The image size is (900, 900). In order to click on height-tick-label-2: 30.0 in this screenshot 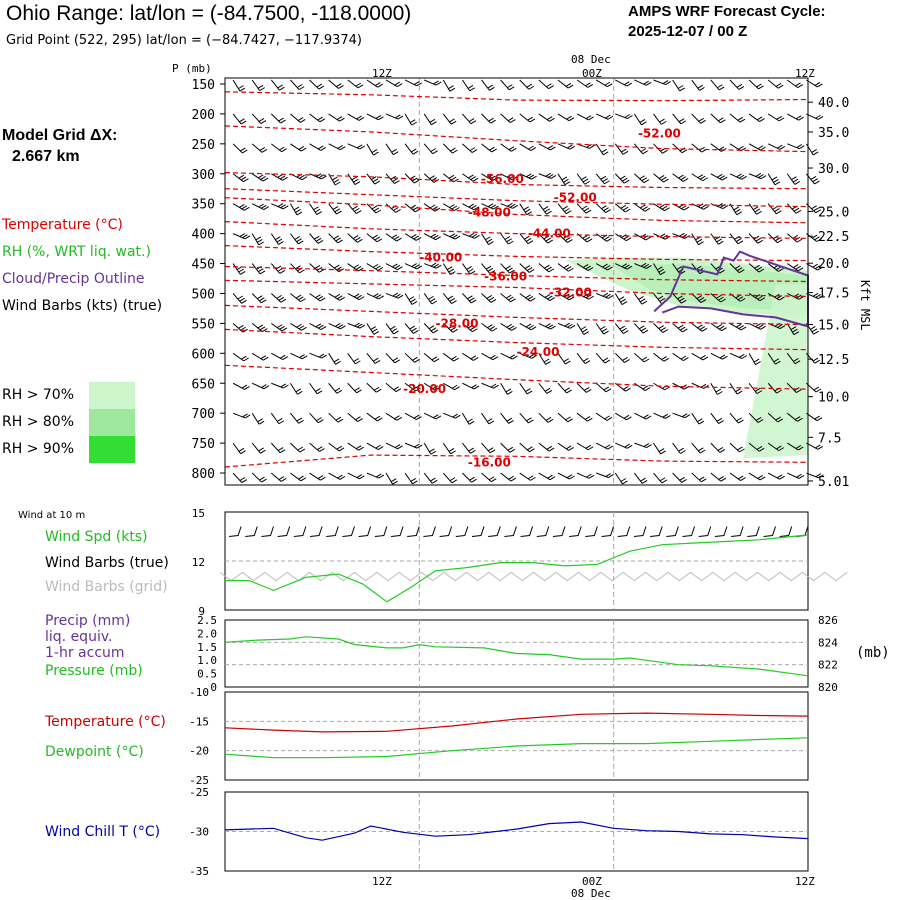, I will do `click(833, 169)`.